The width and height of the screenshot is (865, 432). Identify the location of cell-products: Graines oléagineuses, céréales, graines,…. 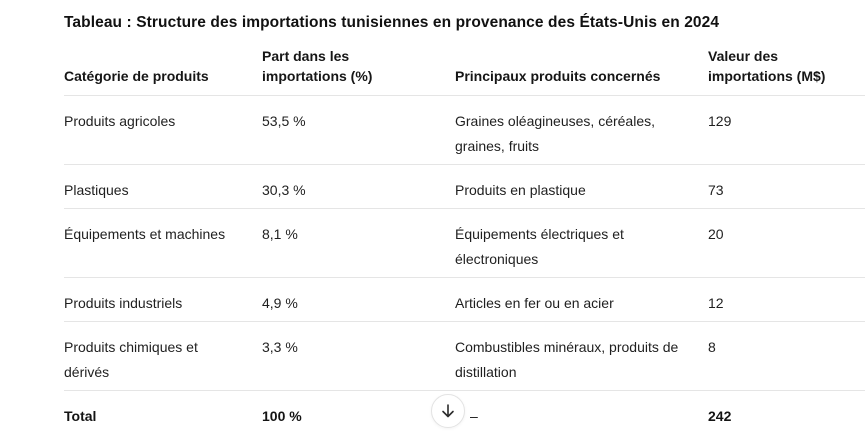
(581, 130).